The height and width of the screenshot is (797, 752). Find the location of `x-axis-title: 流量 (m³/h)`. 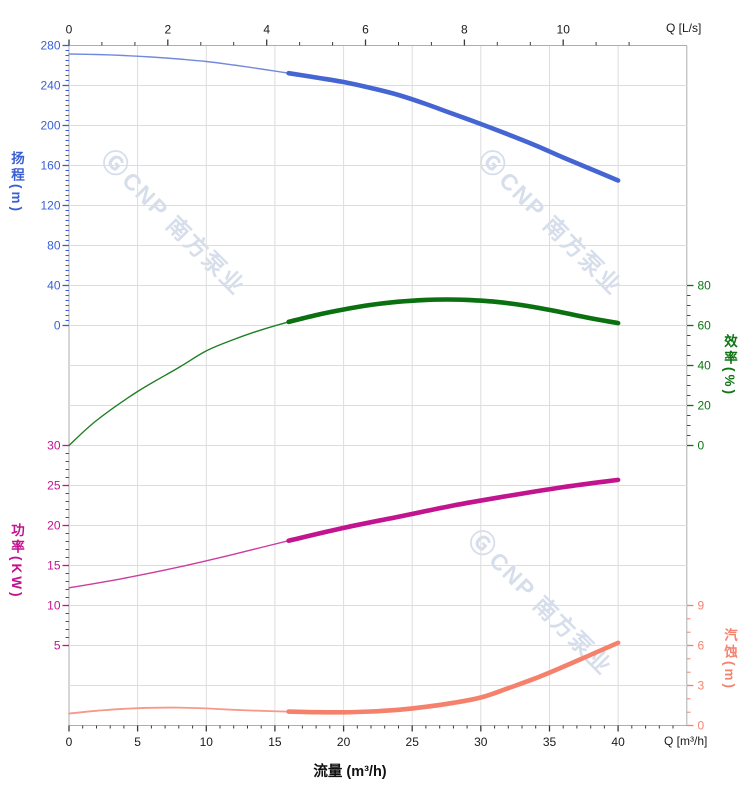

x-axis-title: 流量 (m³/h) is located at coordinates (350, 772).